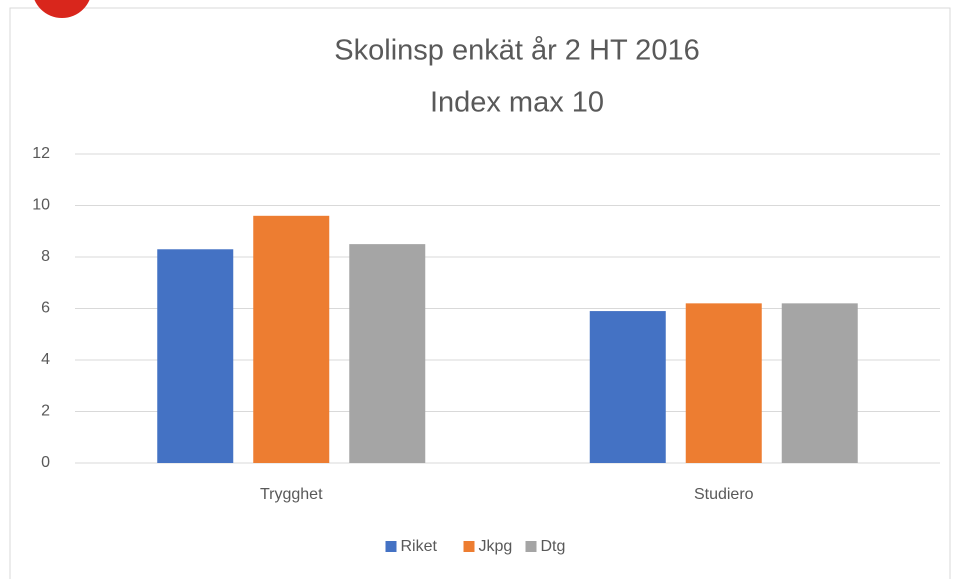  Describe the element at coordinates (724, 494) in the screenshot. I see `x-tick-label: Studiero` at that location.